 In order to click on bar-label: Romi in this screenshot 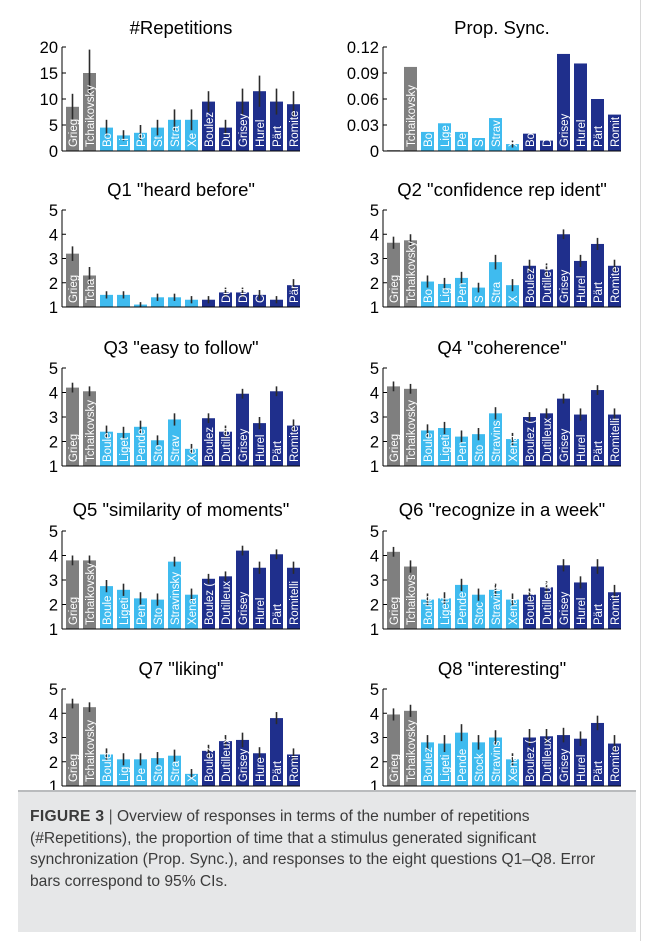, I will do `click(295, 768)`.